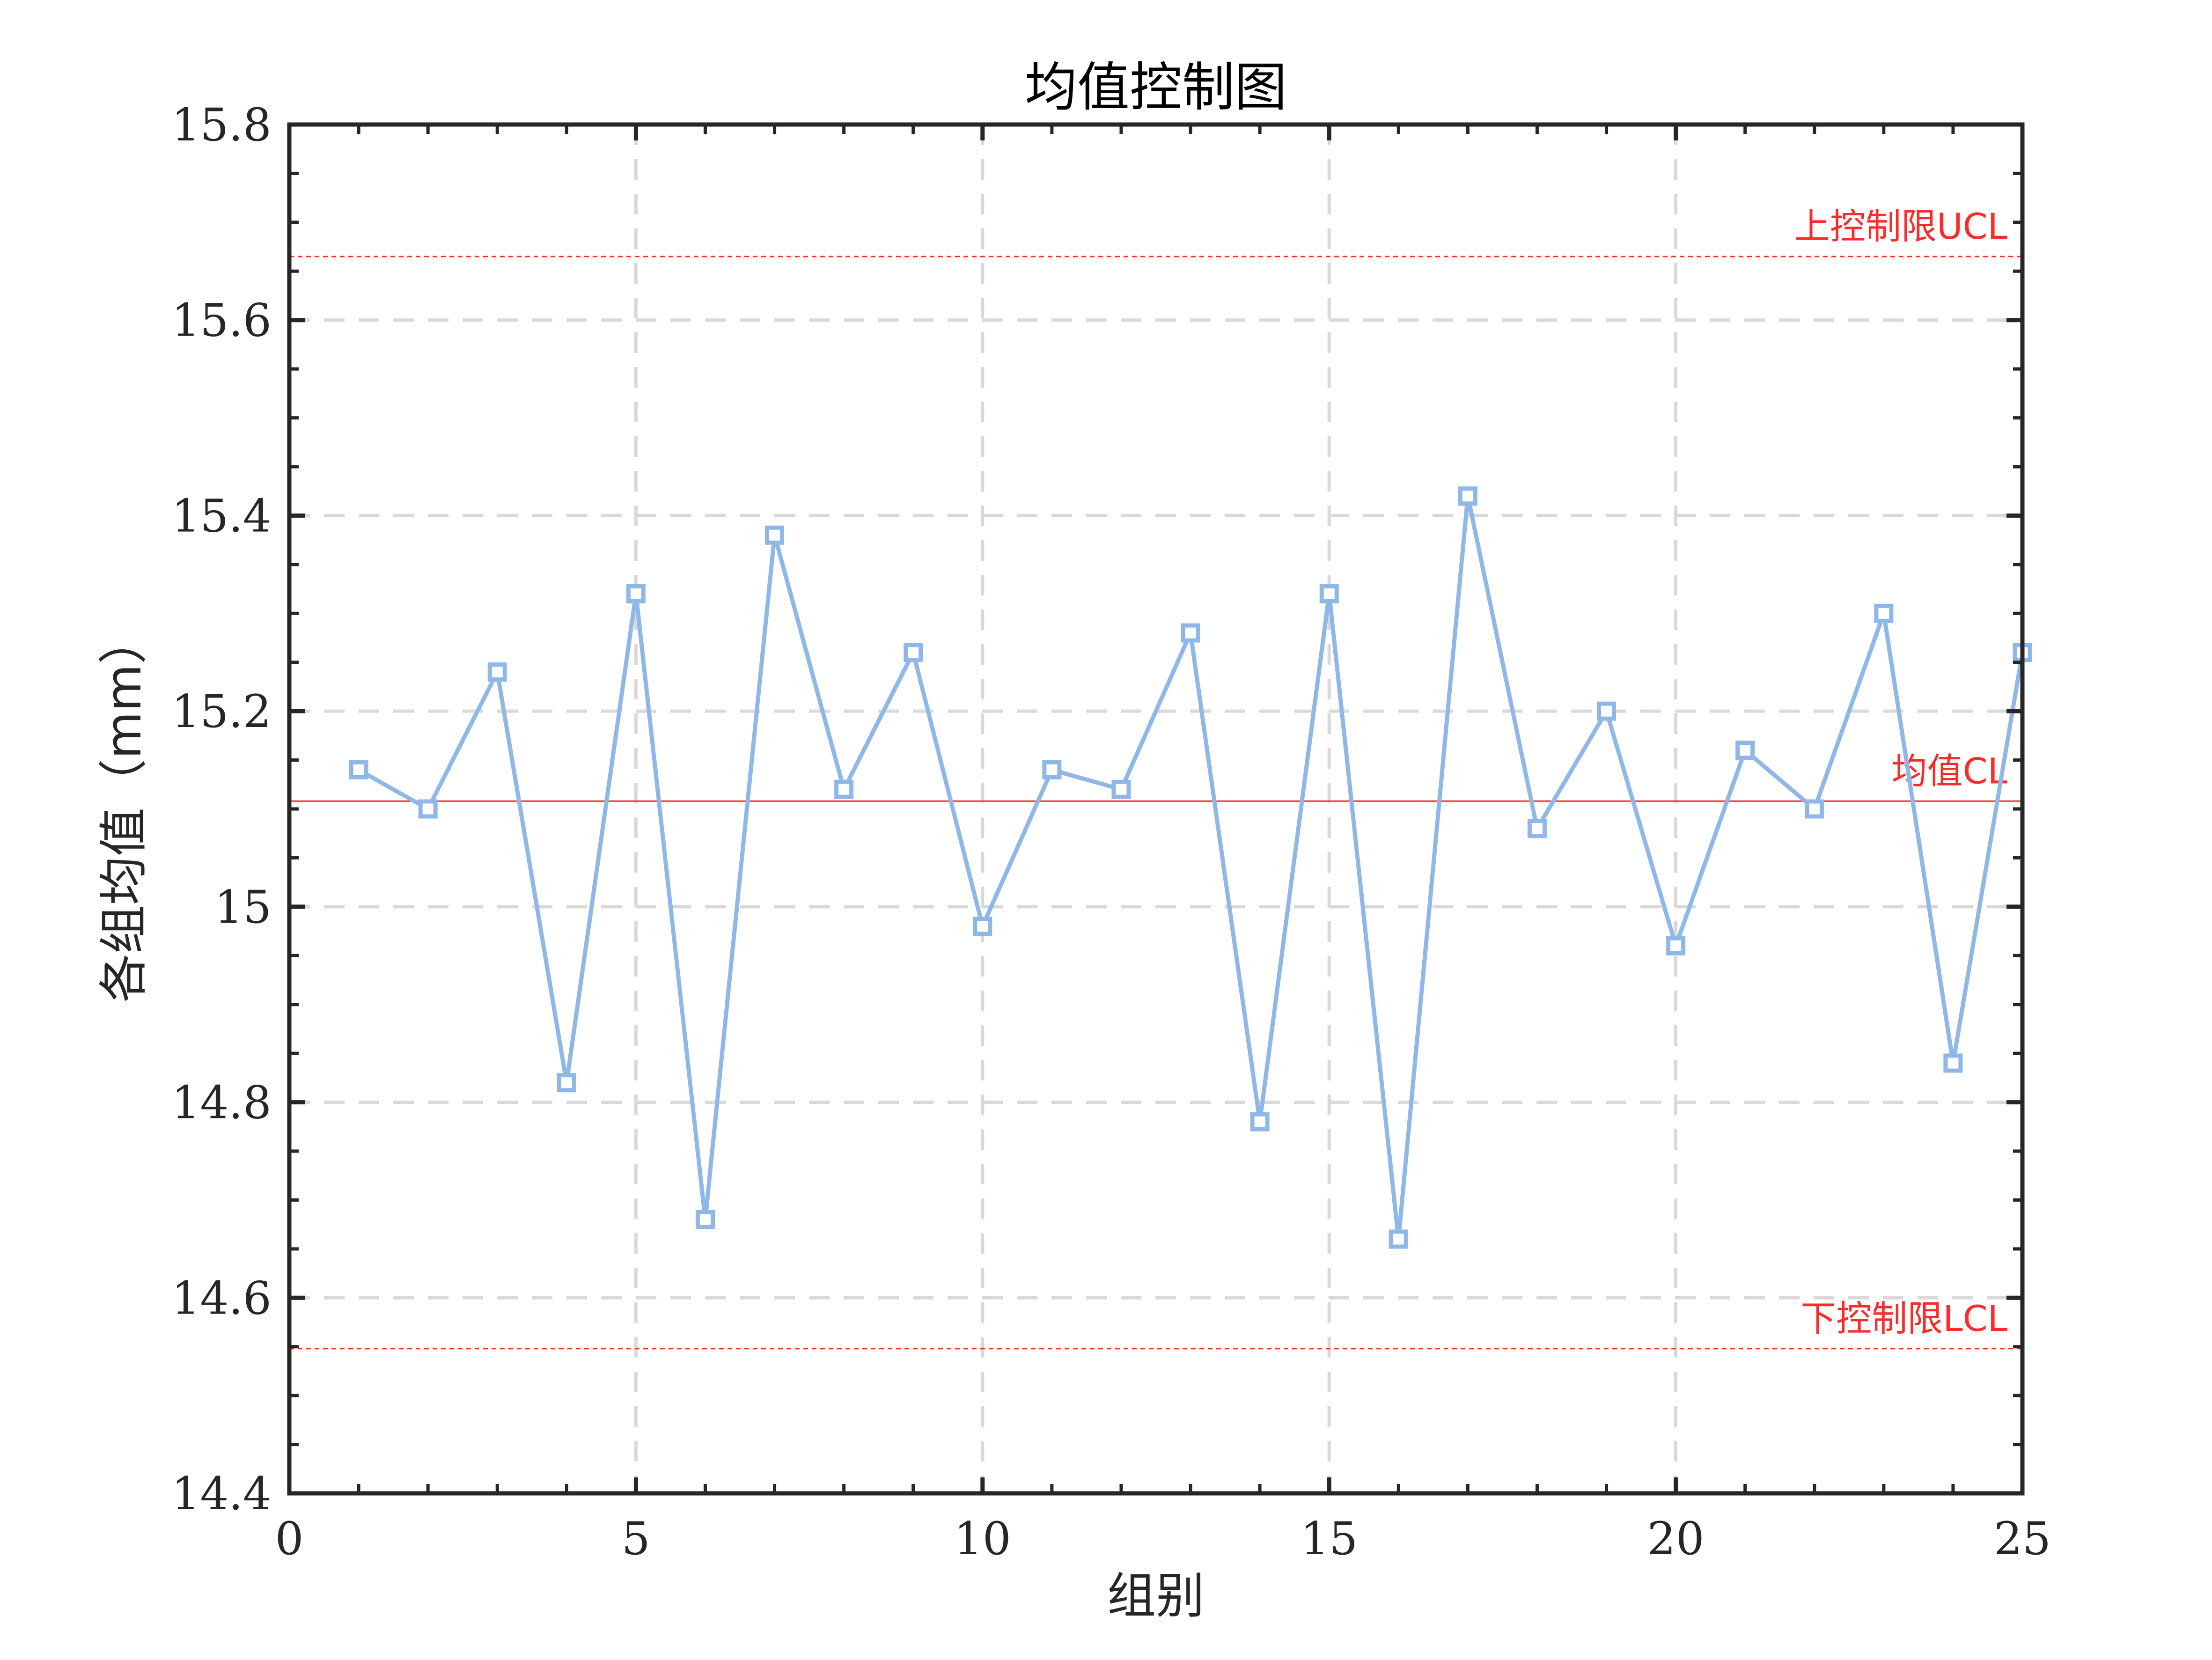  What do you see at coordinates (123, 809) in the screenshot?
I see `y-axis-title: 各组均值（mm）` at bounding box center [123, 809].